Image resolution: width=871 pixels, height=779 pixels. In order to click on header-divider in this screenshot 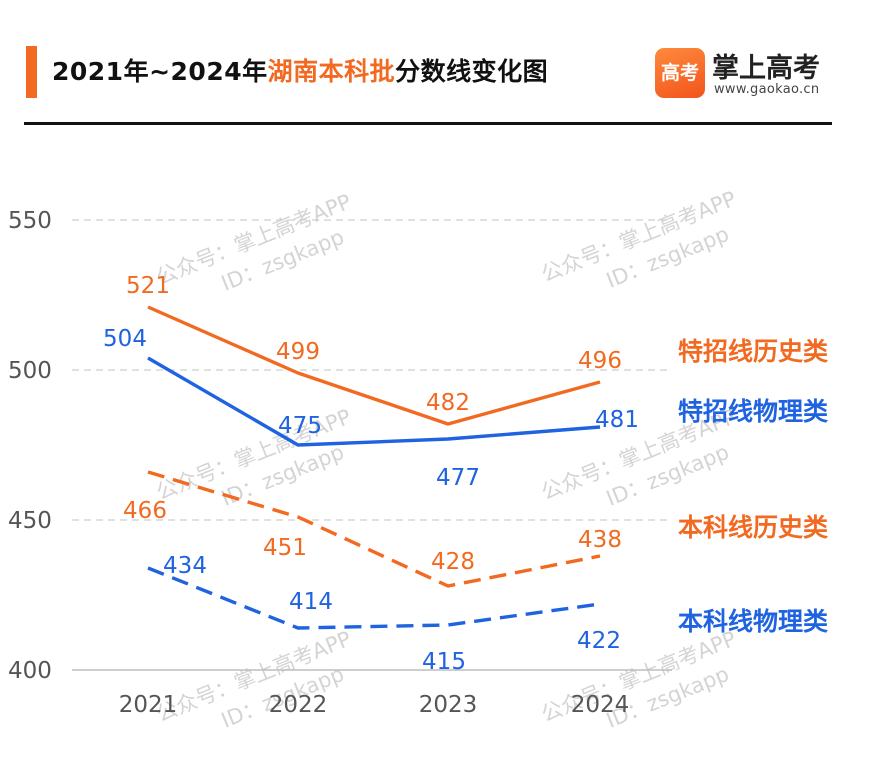, I will do `click(428, 123)`.